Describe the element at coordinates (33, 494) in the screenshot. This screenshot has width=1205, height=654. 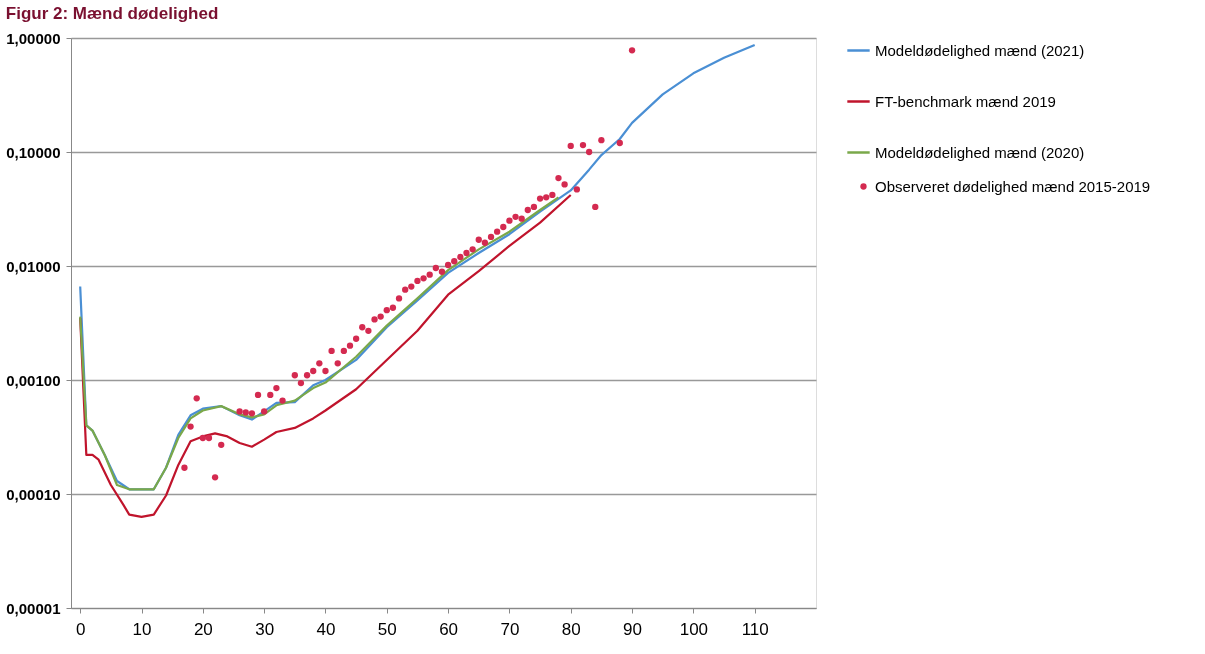
I see `y-tick-label: 0,00010` at that location.